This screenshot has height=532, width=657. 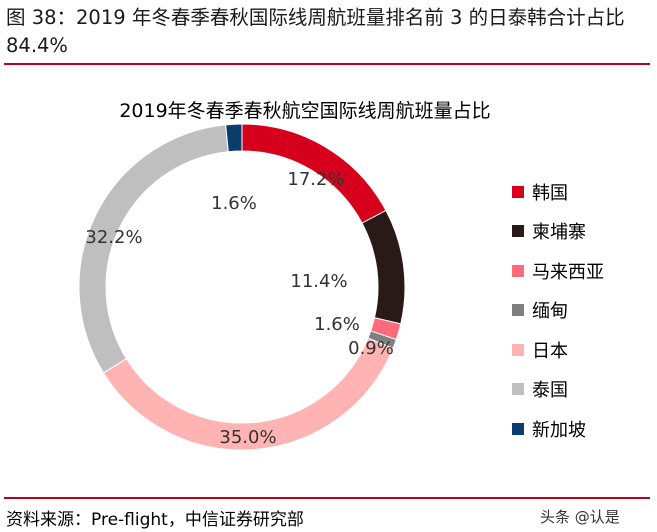 What do you see at coordinates (550, 193) in the screenshot?
I see `legend-label: 韩国` at bounding box center [550, 193].